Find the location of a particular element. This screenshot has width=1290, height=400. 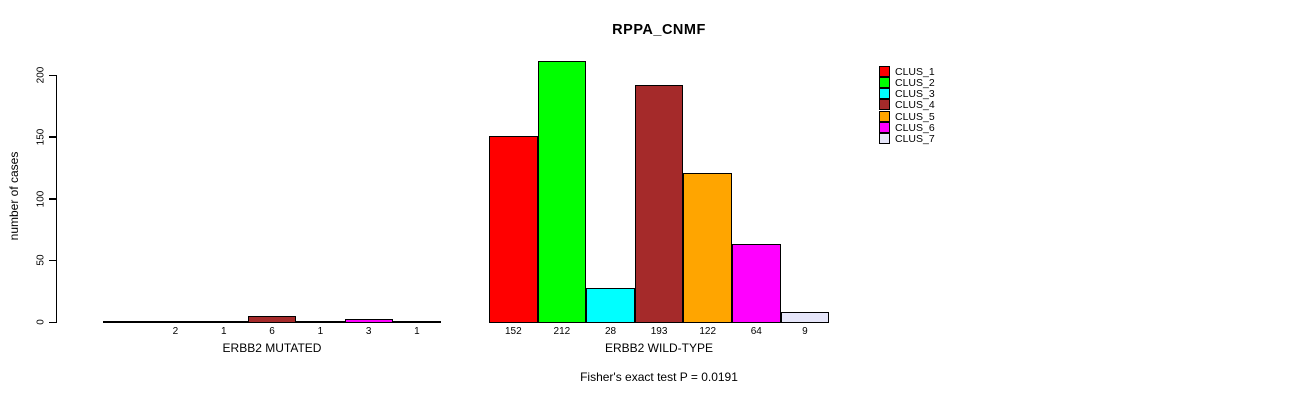

fisher-test-annotation: Fisher's exact test P = 0.0191 is located at coordinates (659, 377).